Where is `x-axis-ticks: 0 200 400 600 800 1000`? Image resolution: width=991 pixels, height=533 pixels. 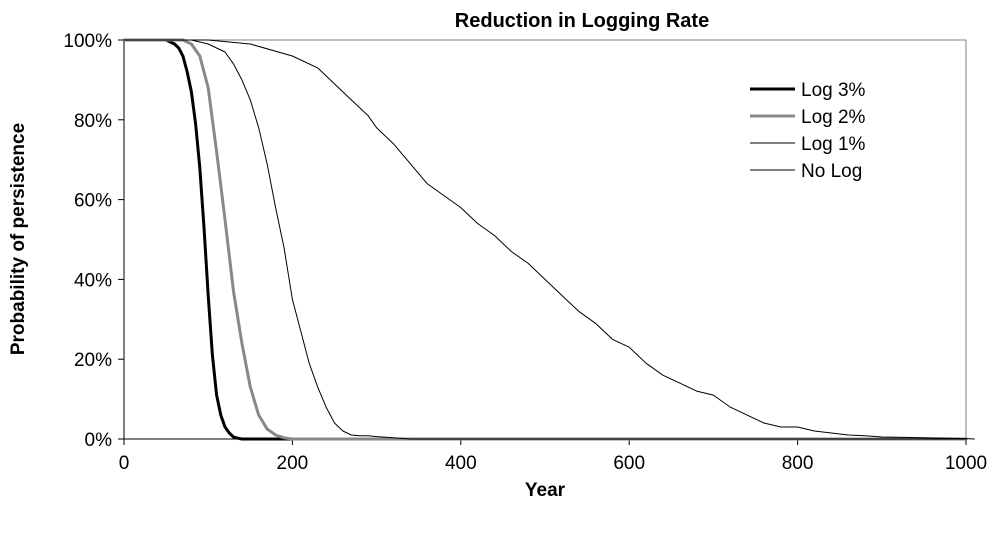 x-axis-ticks: 0 200 400 600 800 1000 is located at coordinates (553, 456).